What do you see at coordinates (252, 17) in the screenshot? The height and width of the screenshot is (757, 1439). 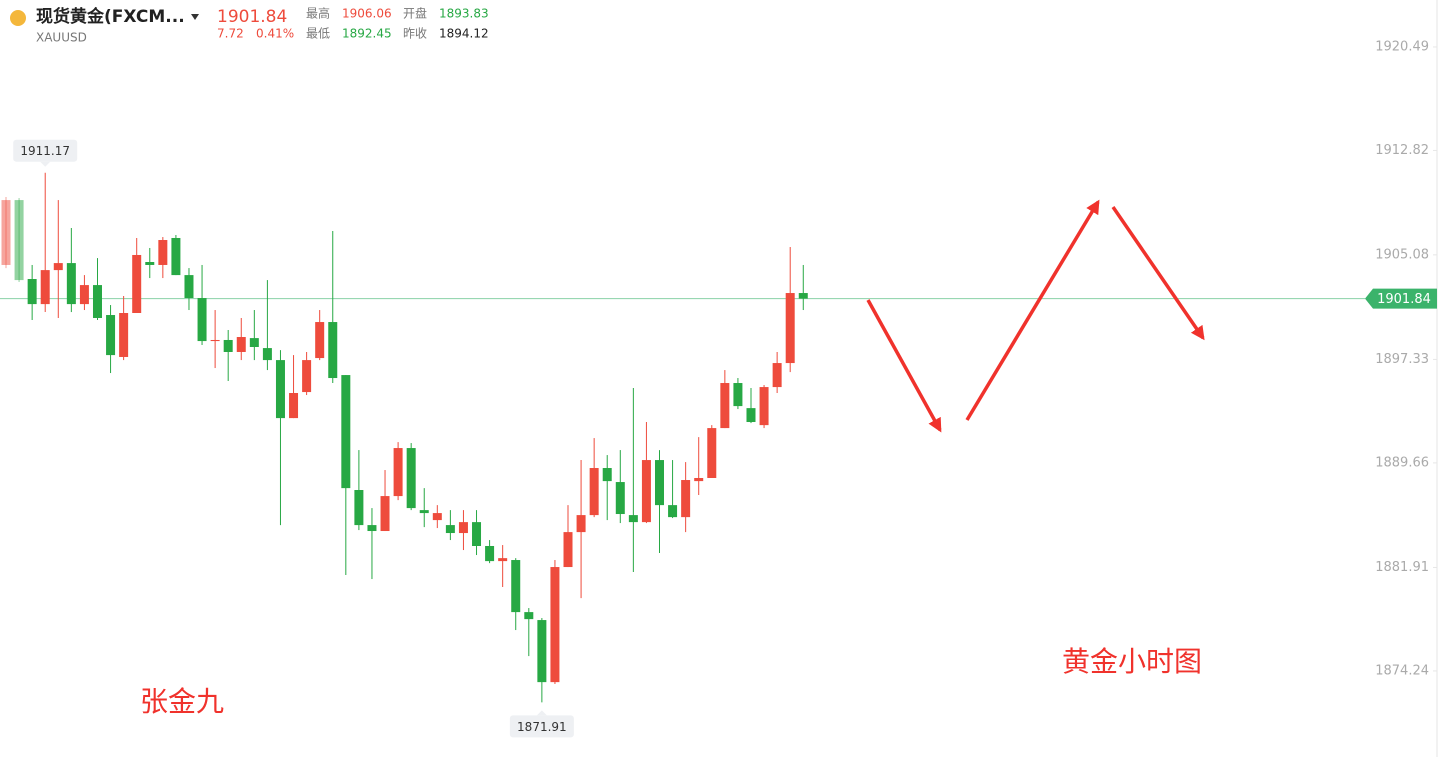 I see `price: 1901.84` at bounding box center [252, 17].